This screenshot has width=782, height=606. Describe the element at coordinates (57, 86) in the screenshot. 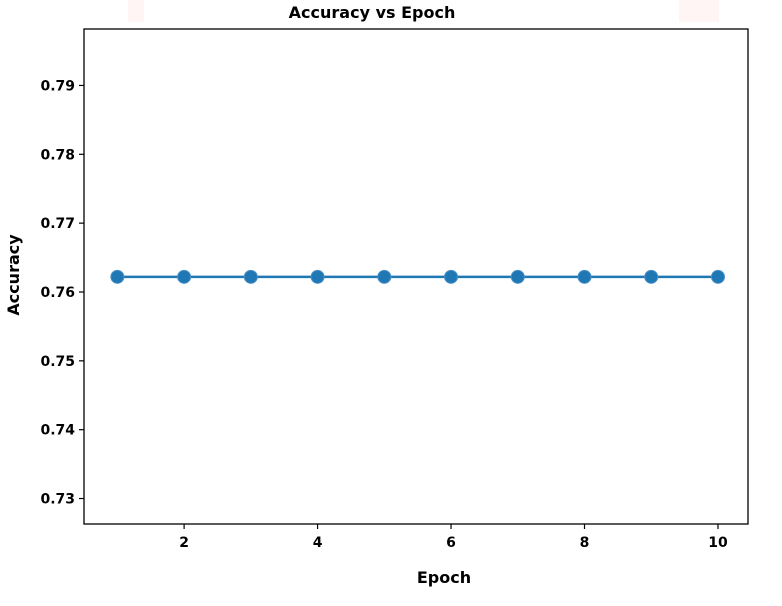

I see `y-tick-label: 0.79` at that location.